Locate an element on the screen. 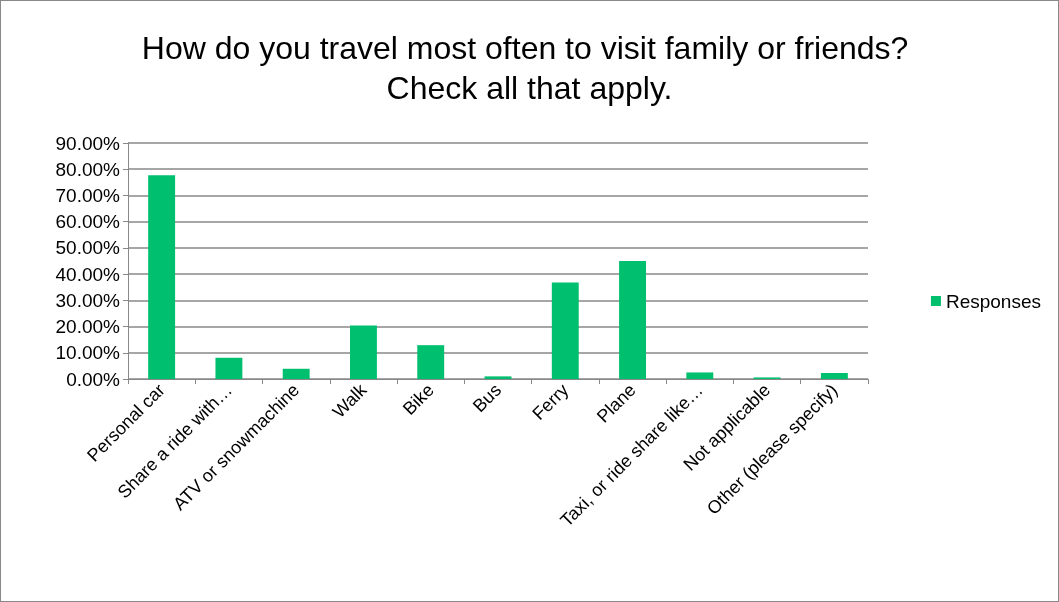 The height and width of the screenshot is (602, 1059). legend-label: Responses is located at coordinates (993, 301).